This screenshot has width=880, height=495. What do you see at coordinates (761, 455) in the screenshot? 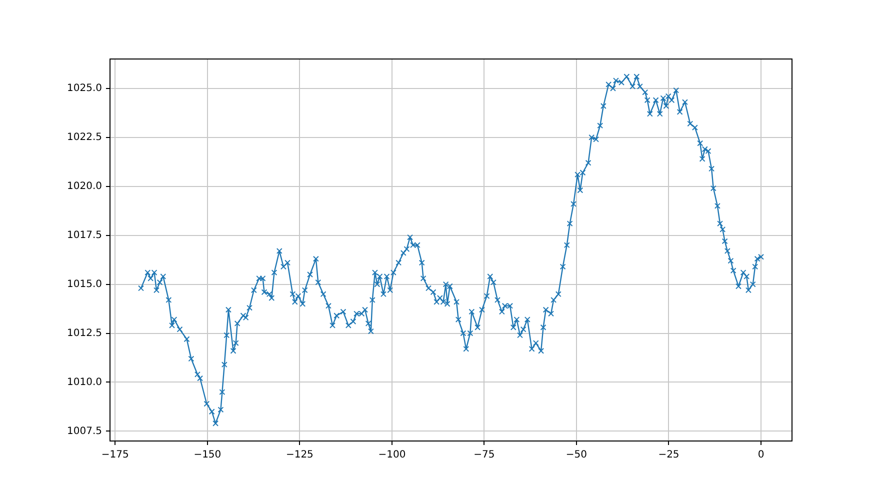
I see `x-tick-label: 0` at bounding box center [761, 455].